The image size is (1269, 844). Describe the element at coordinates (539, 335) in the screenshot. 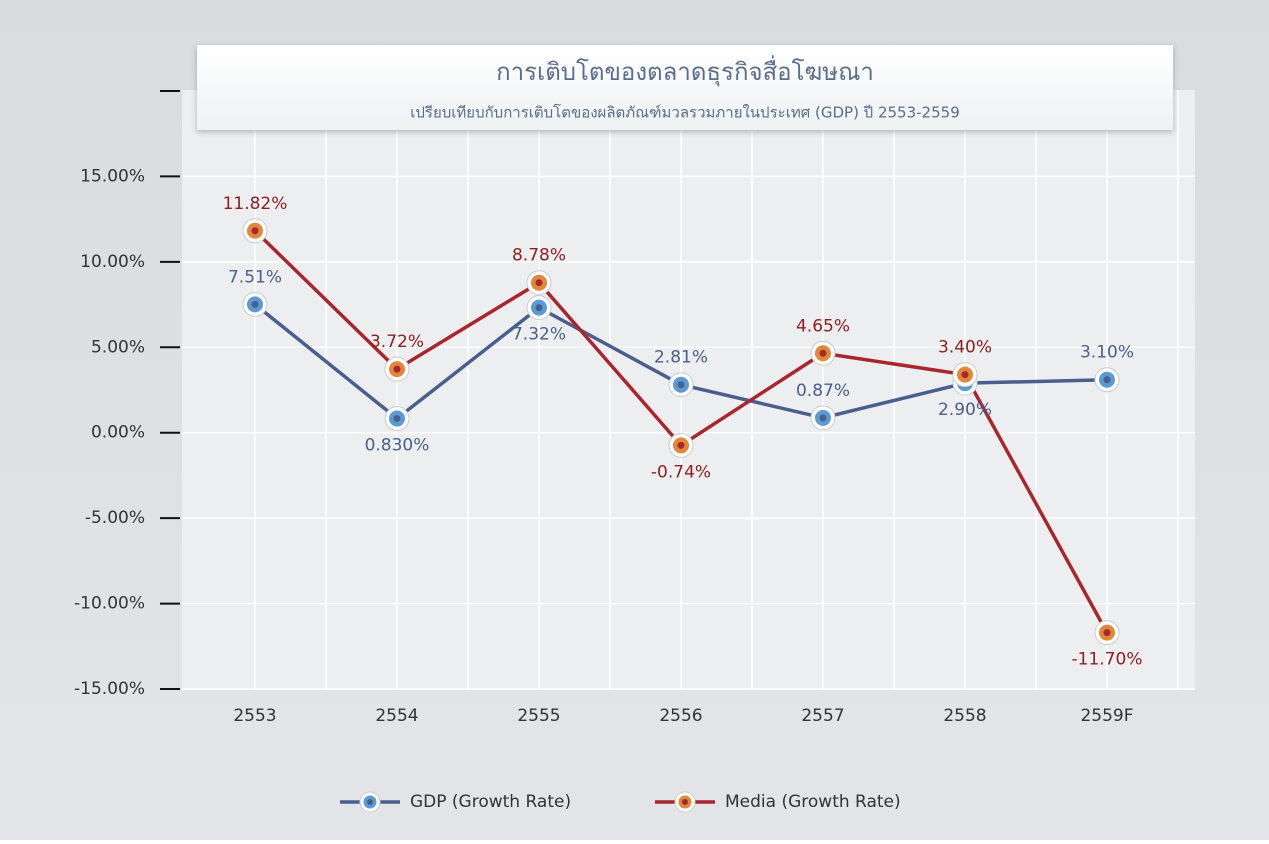

I see `data-label: 7.32%` at that location.